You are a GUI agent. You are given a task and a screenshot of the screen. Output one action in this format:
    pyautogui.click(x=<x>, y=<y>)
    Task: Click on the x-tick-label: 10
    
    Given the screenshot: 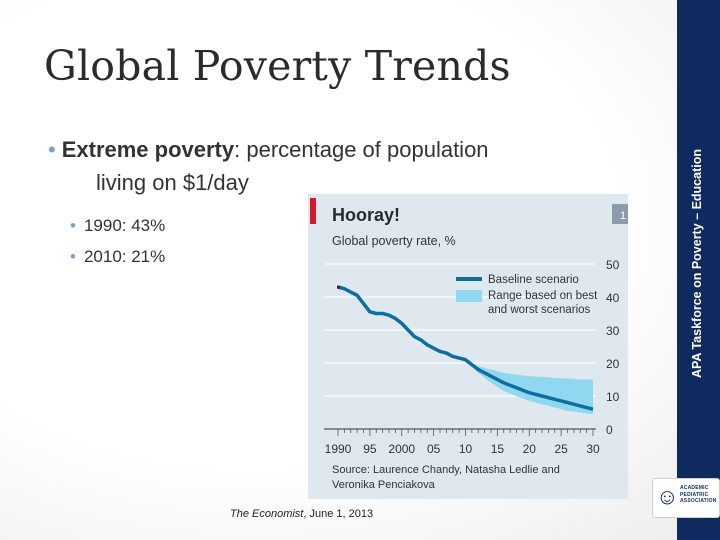 What is the action you would take?
    pyautogui.click(x=466, y=449)
    